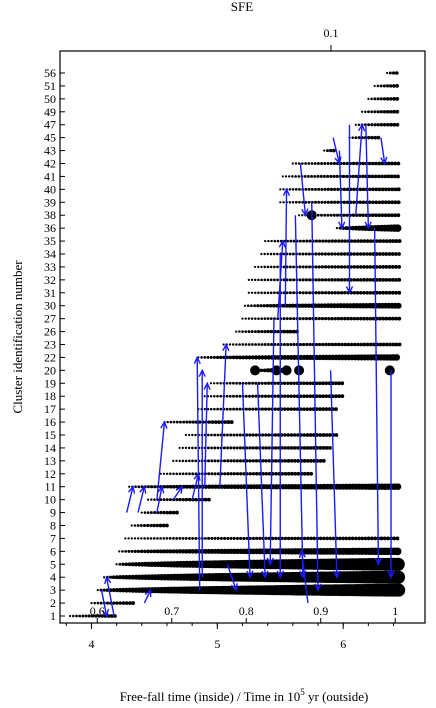  Describe the element at coordinates (53, 513) in the screenshot. I see `y-tick-label-9: 9` at that location.